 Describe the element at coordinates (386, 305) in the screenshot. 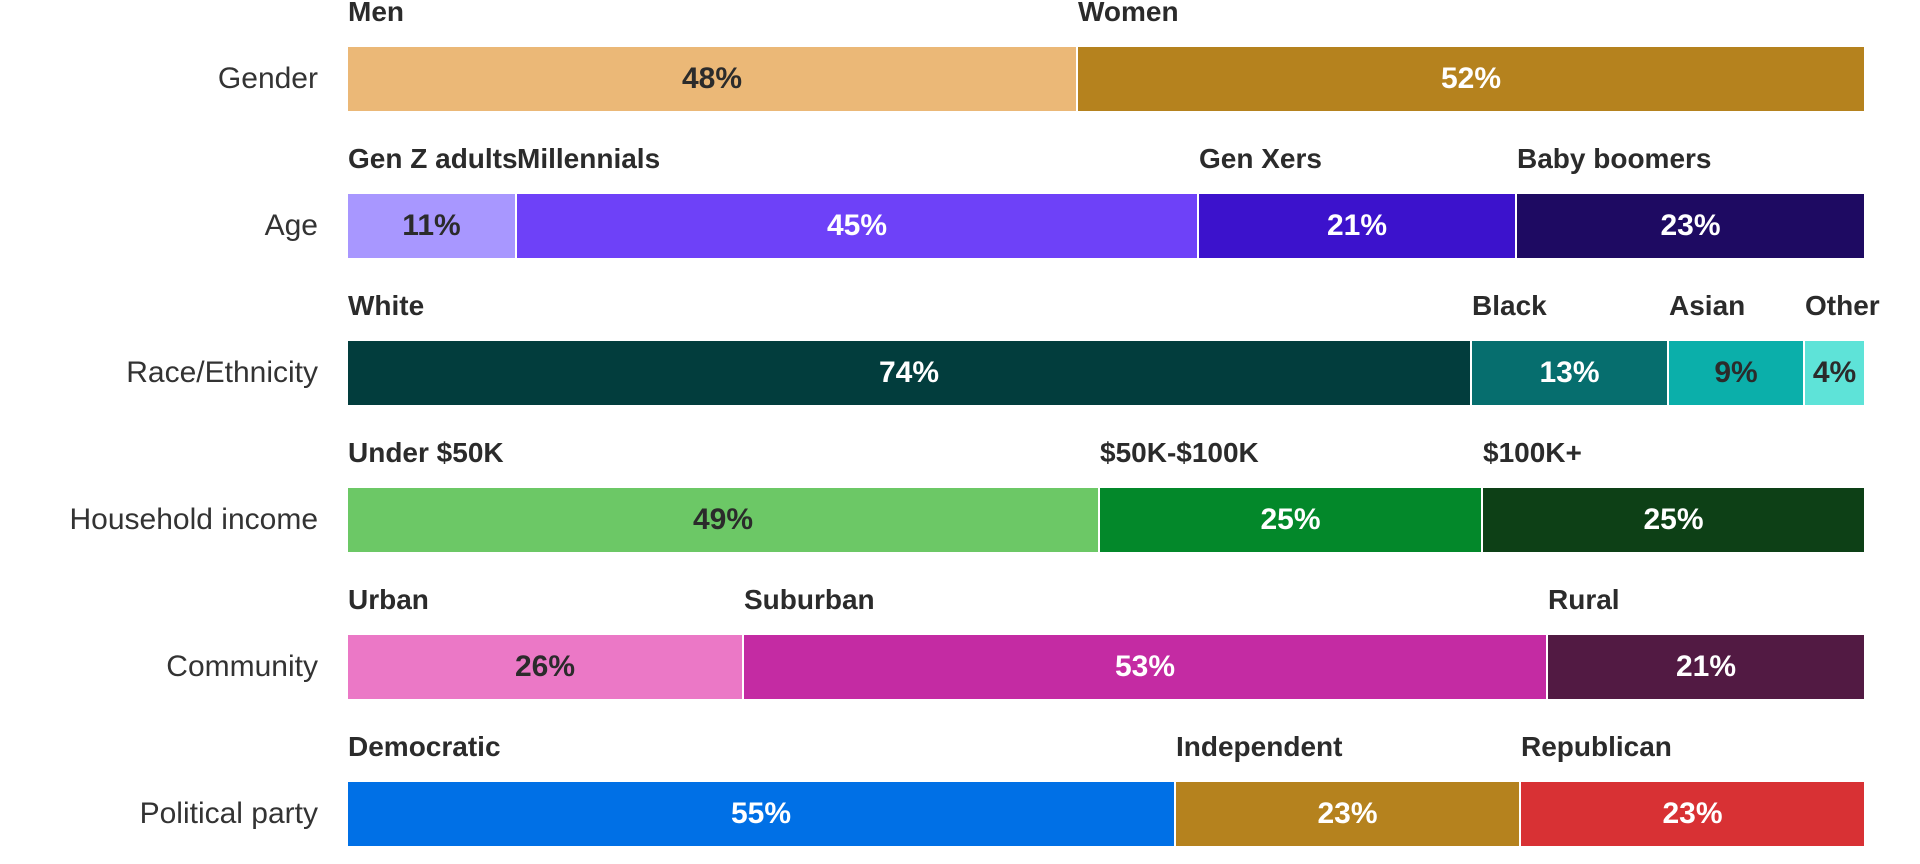

I see `category-label: White` at that location.